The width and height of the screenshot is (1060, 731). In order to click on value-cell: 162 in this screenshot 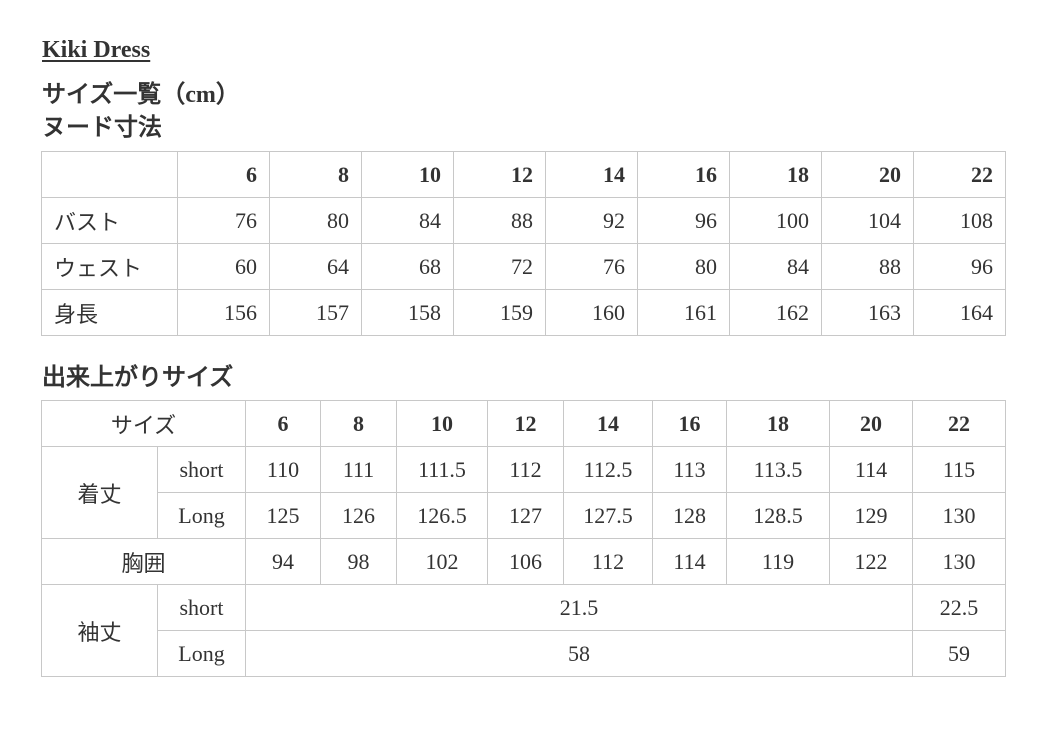, I will do `click(775, 312)`.